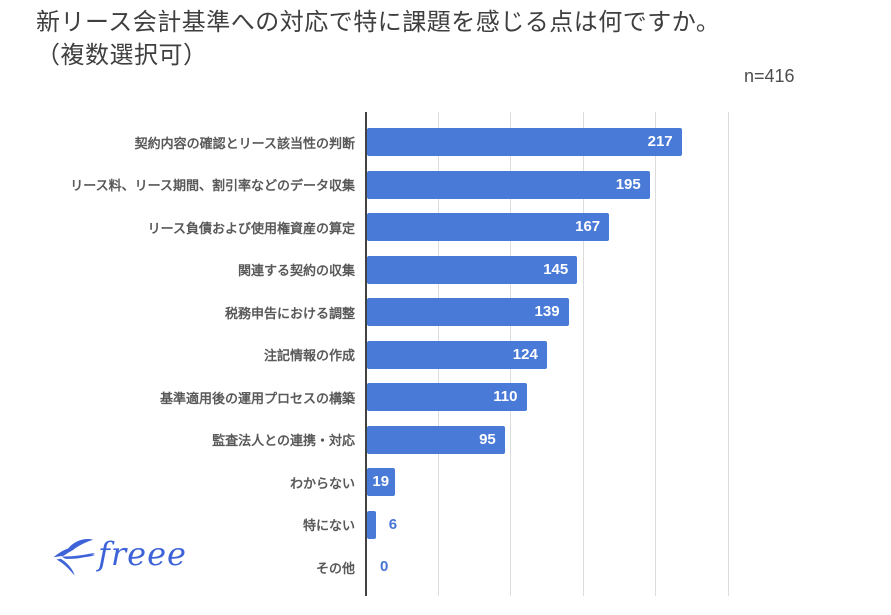  What do you see at coordinates (505, 397) in the screenshot?
I see `value-label: 110` at bounding box center [505, 397].